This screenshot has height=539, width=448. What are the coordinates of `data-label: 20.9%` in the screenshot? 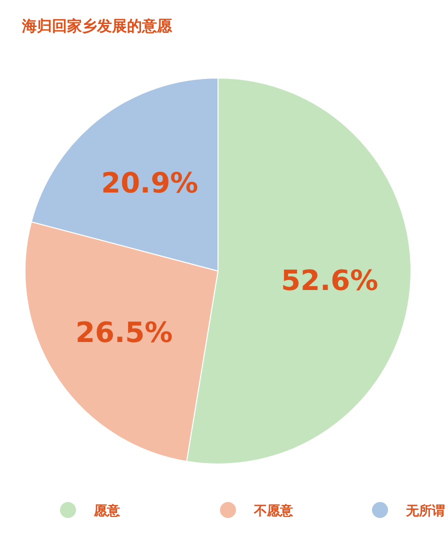 It's located at (149, 183).